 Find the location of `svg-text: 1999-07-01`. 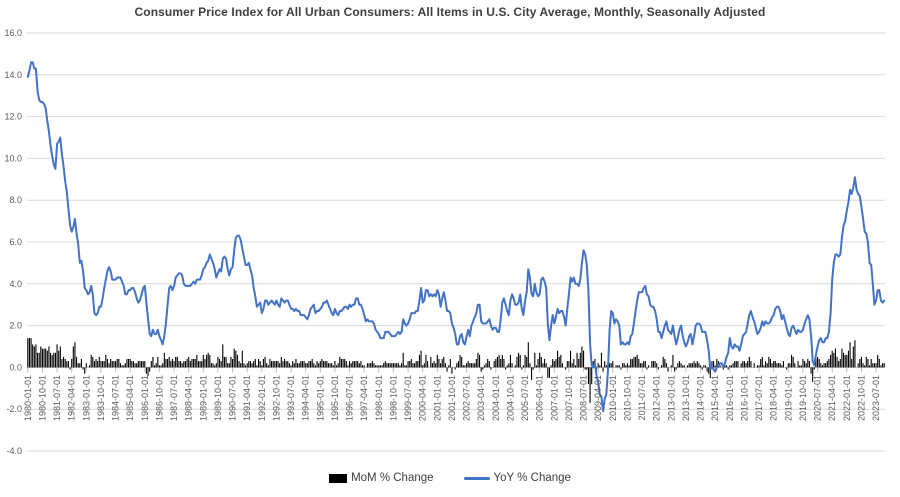

svg-text: 1999-07-01 is located at coordinates (408, 398).